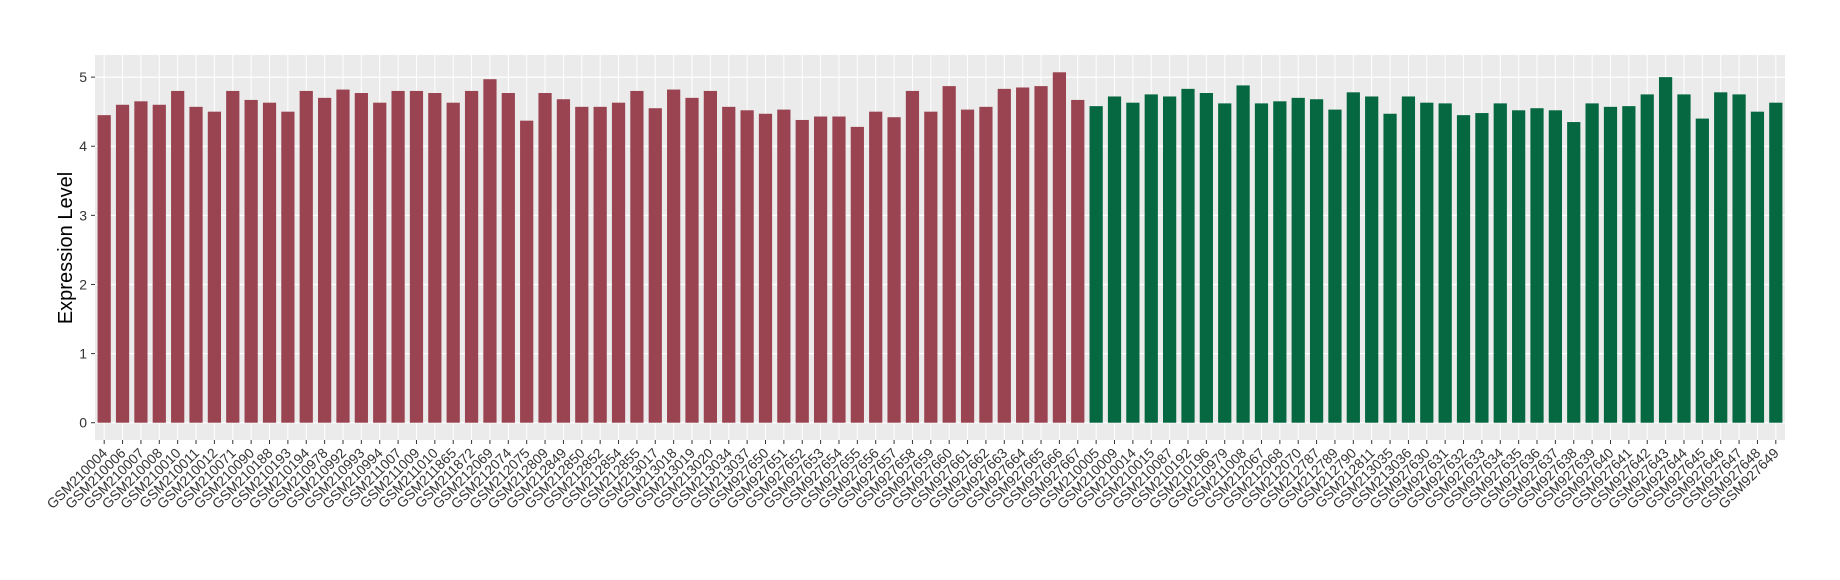 Image resolution: width=1840 pixels, height=580 pixels. What do you see at coordinates (83, 77) in the screenshot?
I see `y-tick-label: 5` at bounding box center [83, 77].